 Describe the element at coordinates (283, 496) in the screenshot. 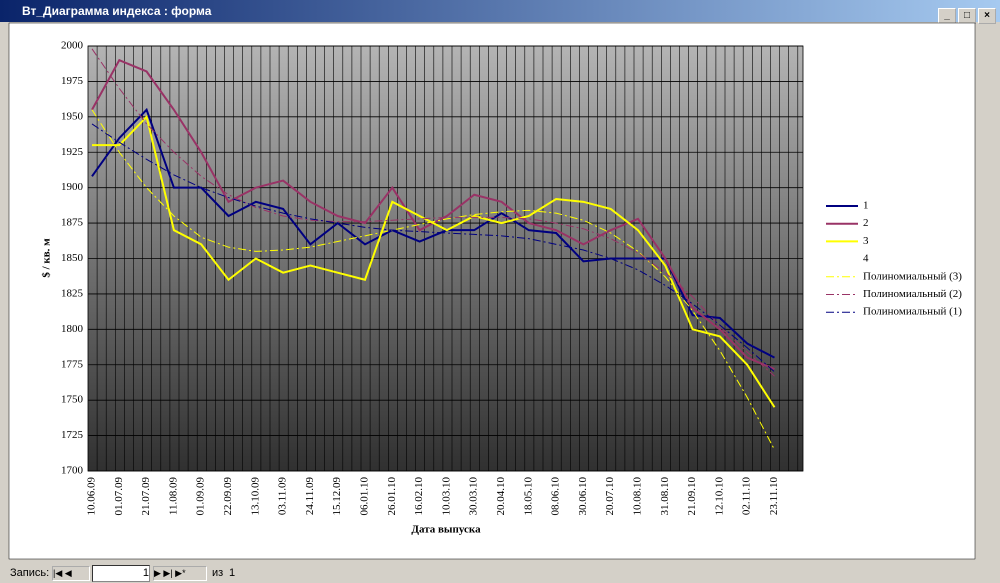

I see `x-tick-label: 03.11.09` at that location.